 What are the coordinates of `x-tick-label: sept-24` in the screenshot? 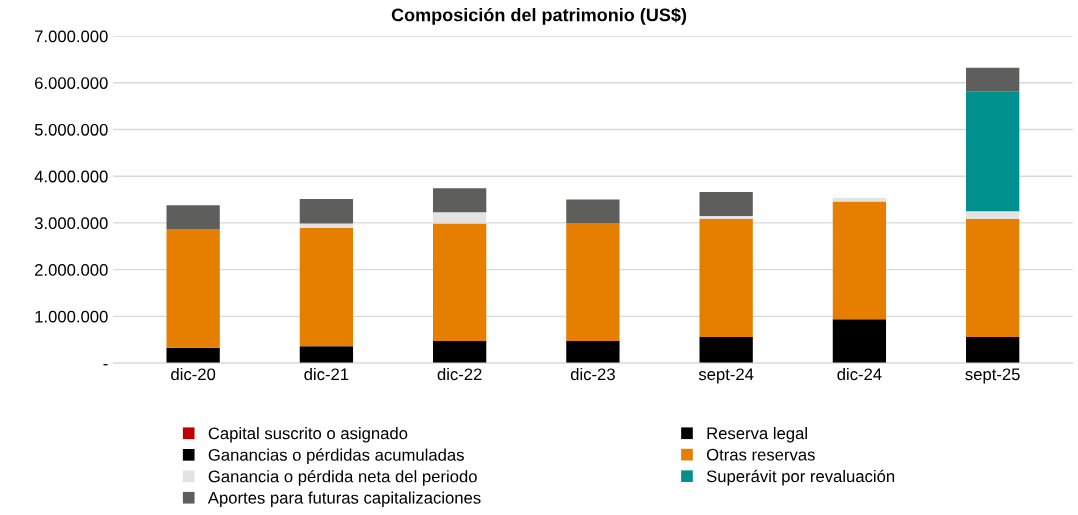 It's located at (726, 376).